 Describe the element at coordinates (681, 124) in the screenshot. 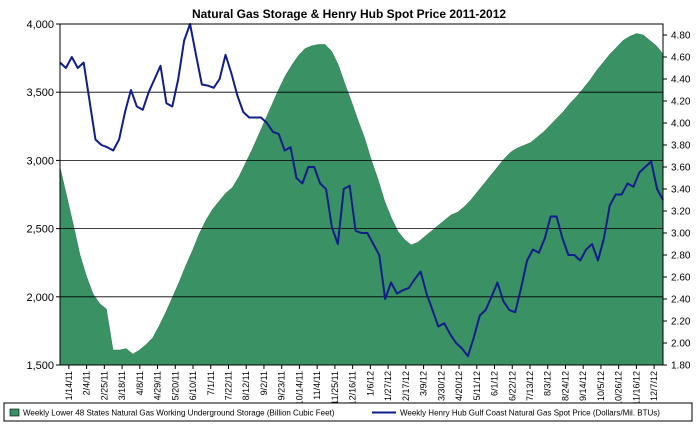

I see `right-axis-tick-label: 4.00` at that location.